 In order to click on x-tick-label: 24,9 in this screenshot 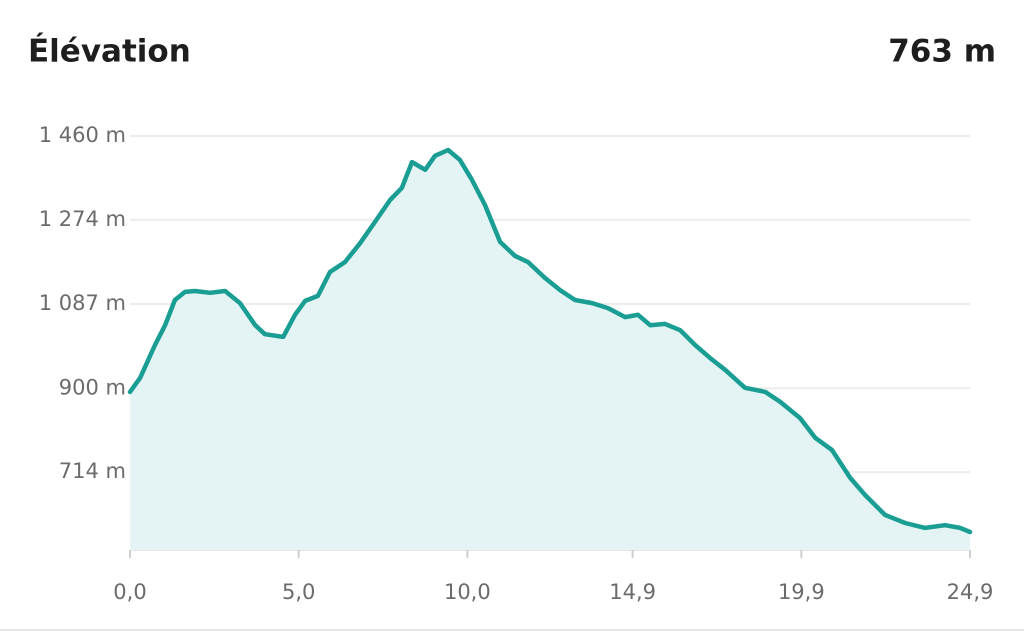, I will do `click(970, 592)`.